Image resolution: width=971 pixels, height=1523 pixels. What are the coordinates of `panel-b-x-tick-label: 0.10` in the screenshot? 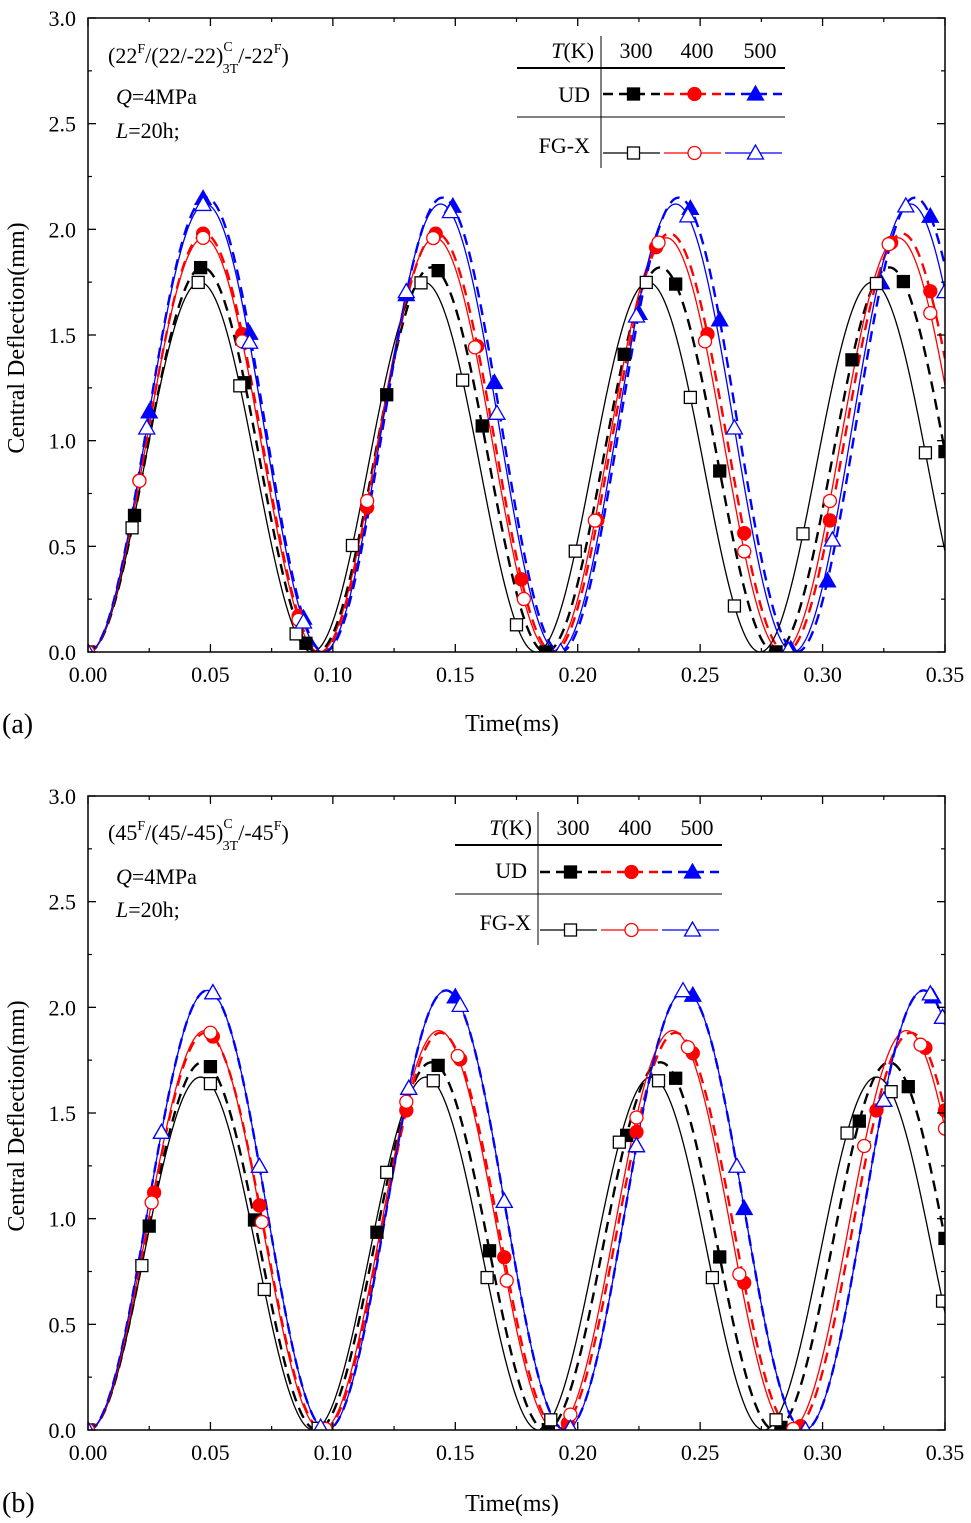 It's located at (333, 1452).